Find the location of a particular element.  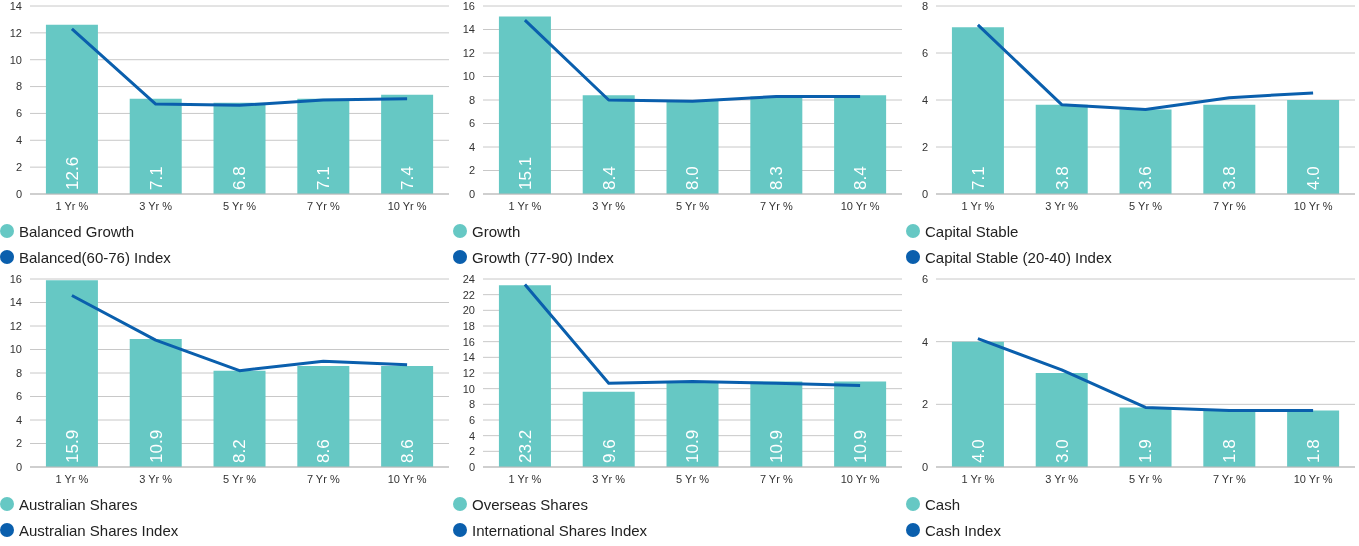

data-label: 23.2 is located at coordinates (525, 446).